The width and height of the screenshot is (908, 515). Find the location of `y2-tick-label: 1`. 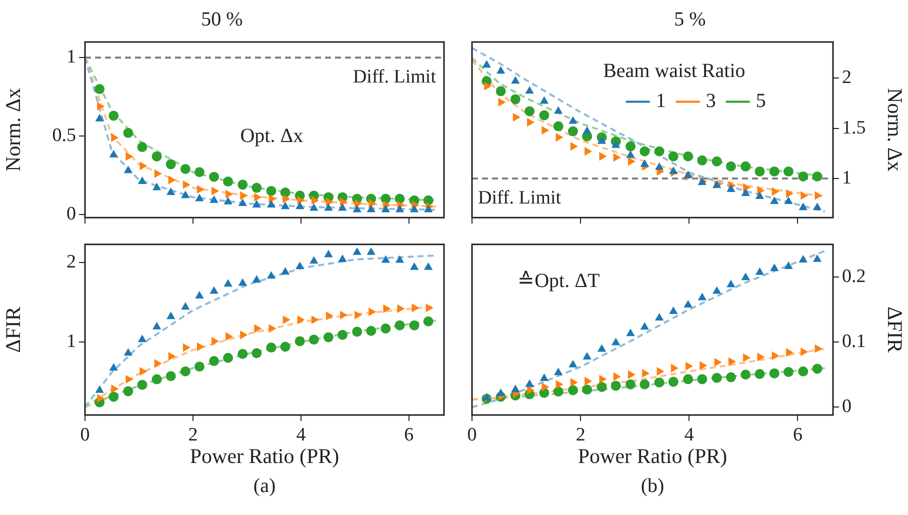

y2-tick-label: 1 is located at coordinates (847, 177).